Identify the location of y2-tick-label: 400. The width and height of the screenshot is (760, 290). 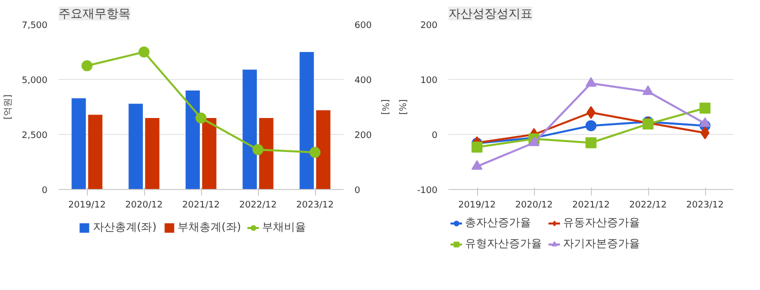
(363, 81).